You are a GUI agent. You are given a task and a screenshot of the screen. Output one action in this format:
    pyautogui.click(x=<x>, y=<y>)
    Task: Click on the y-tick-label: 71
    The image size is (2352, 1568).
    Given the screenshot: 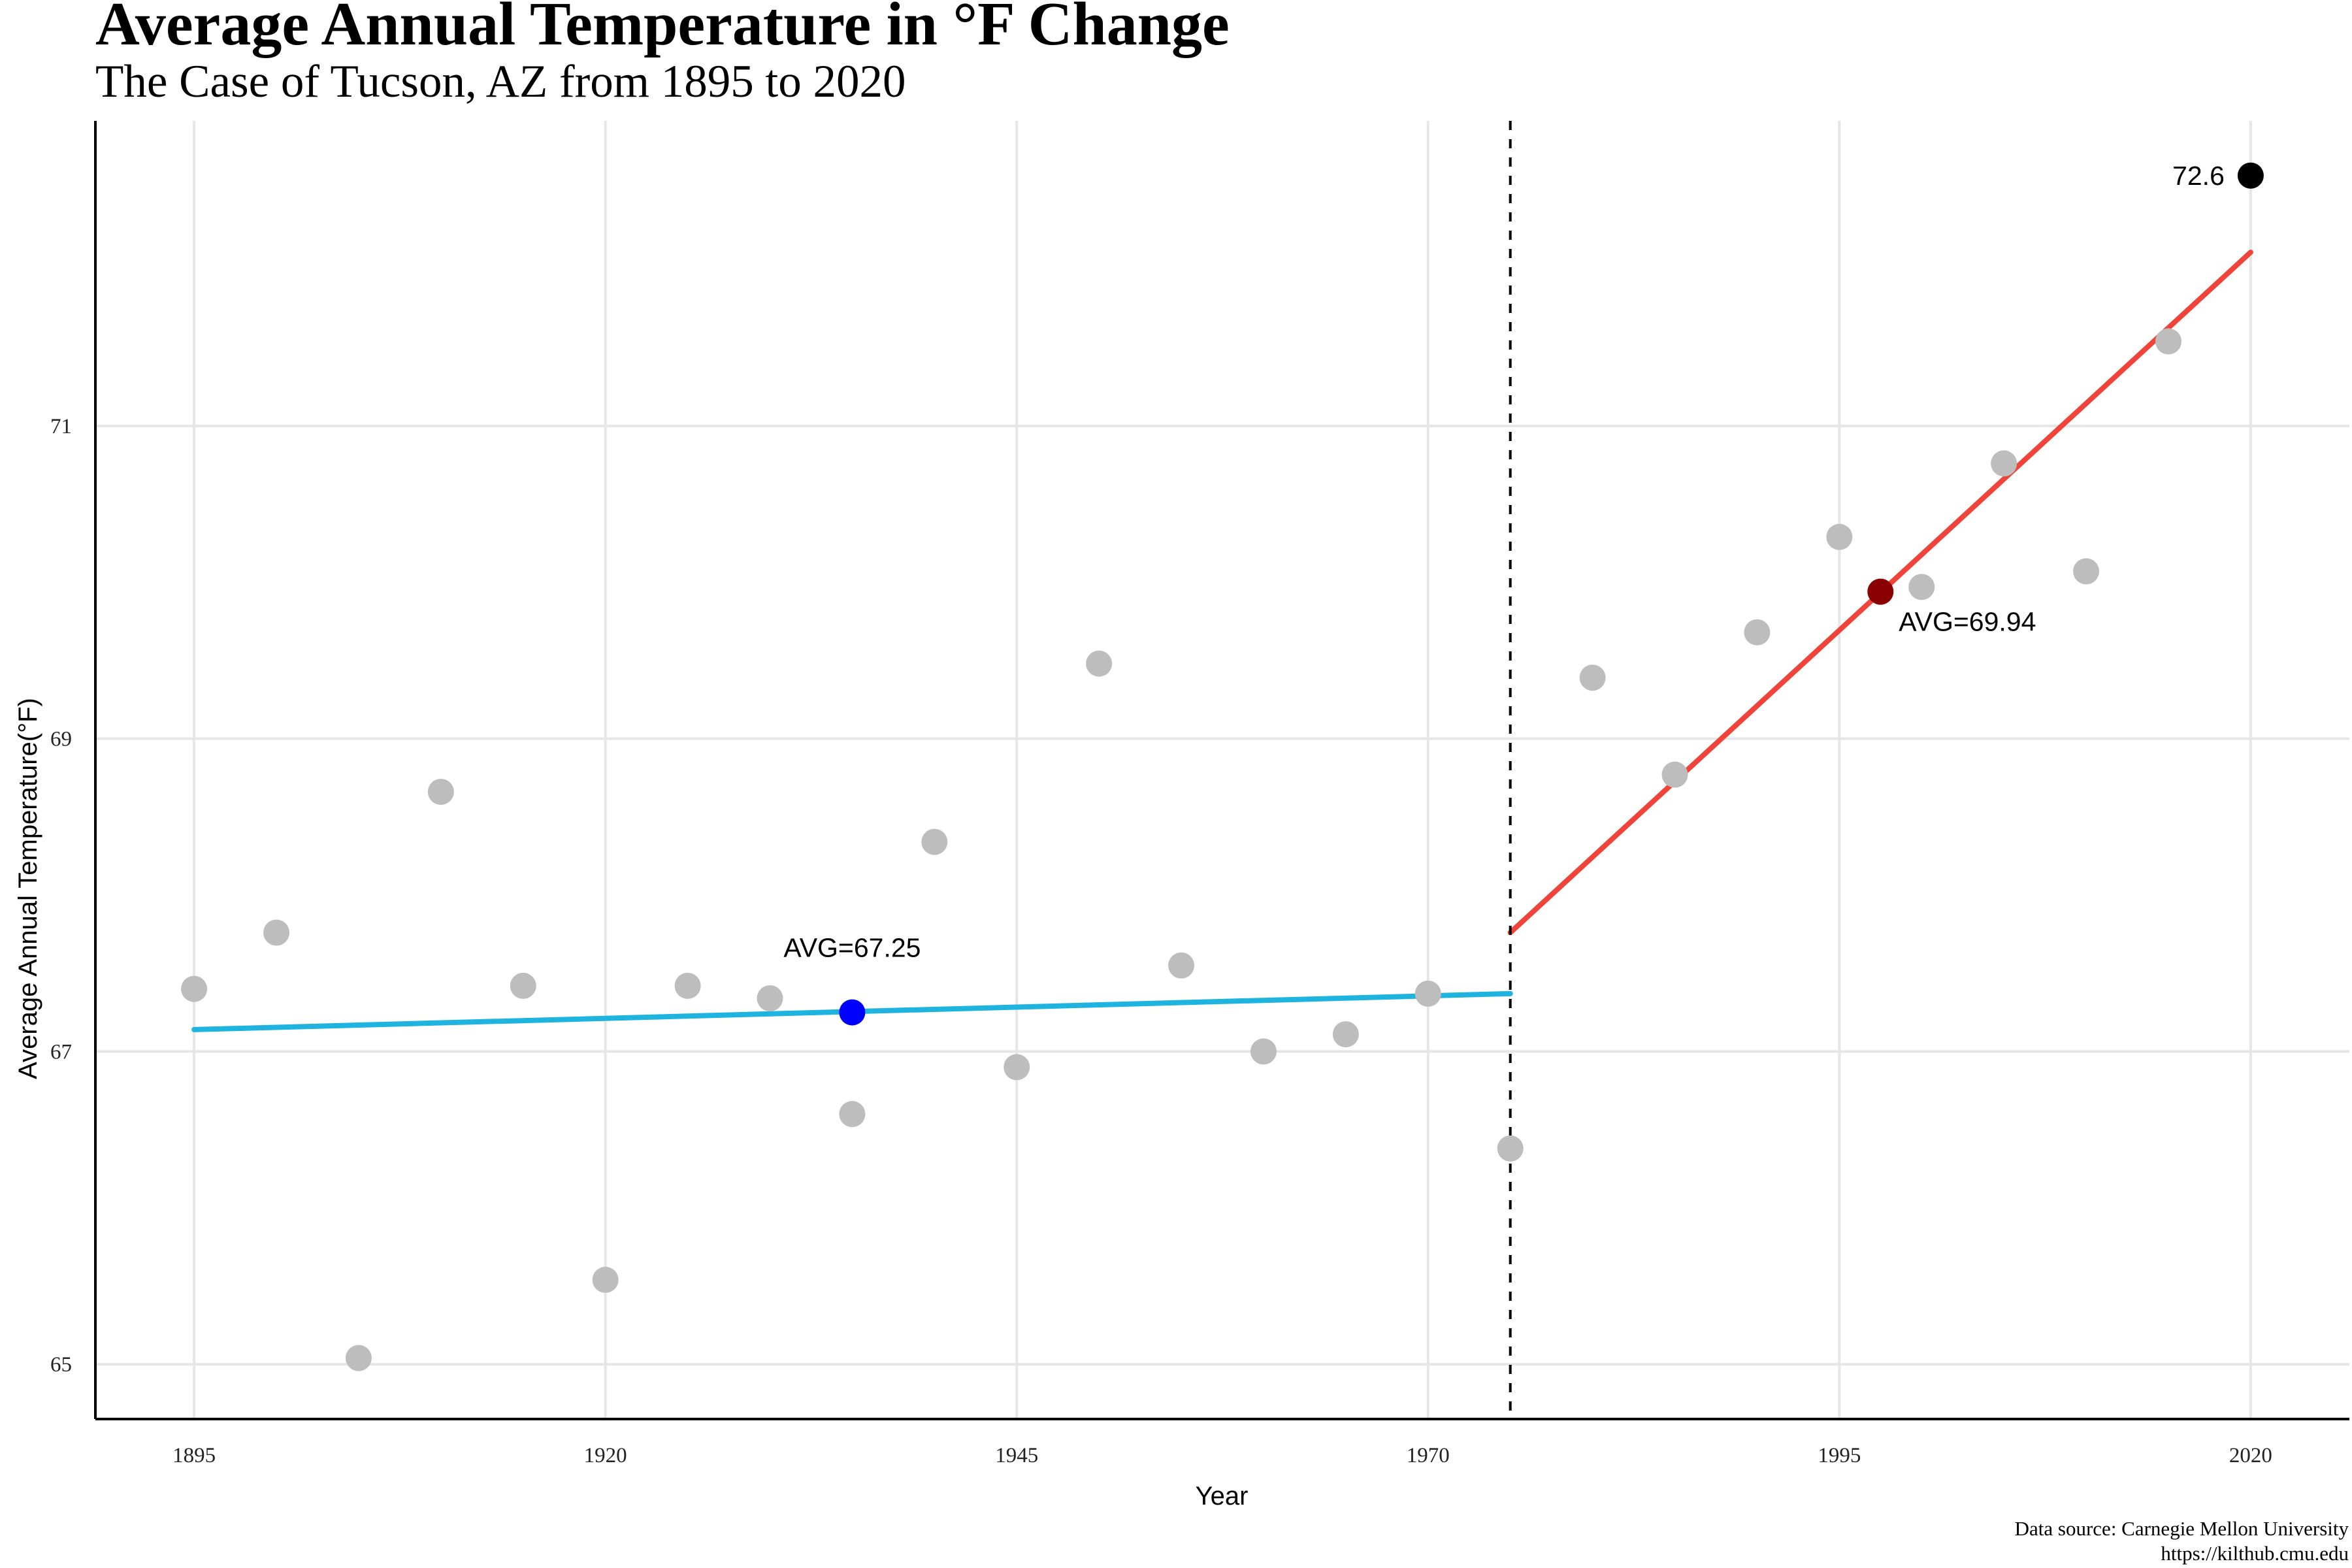 What is the action you would take?
    pyautogui.click(x=61, y=426)
    